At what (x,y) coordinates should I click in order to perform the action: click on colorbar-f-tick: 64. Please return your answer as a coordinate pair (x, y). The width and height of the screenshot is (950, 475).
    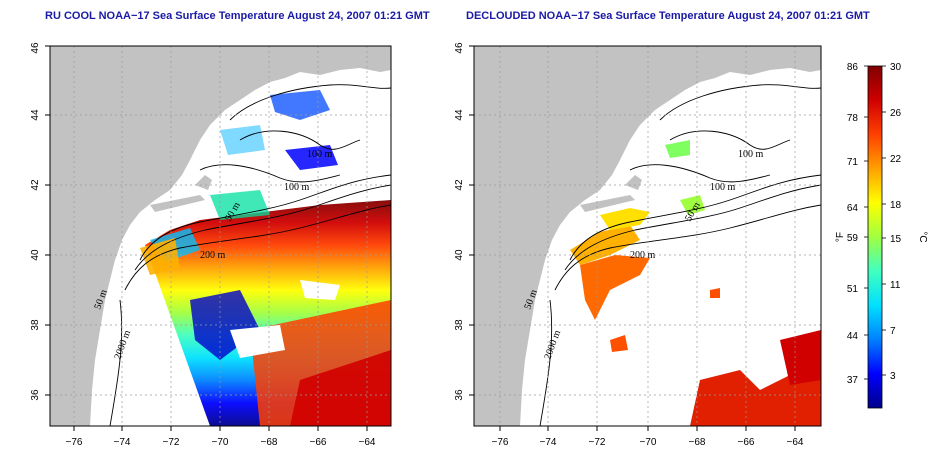
    Looking at the image, I should click on (853, 208).